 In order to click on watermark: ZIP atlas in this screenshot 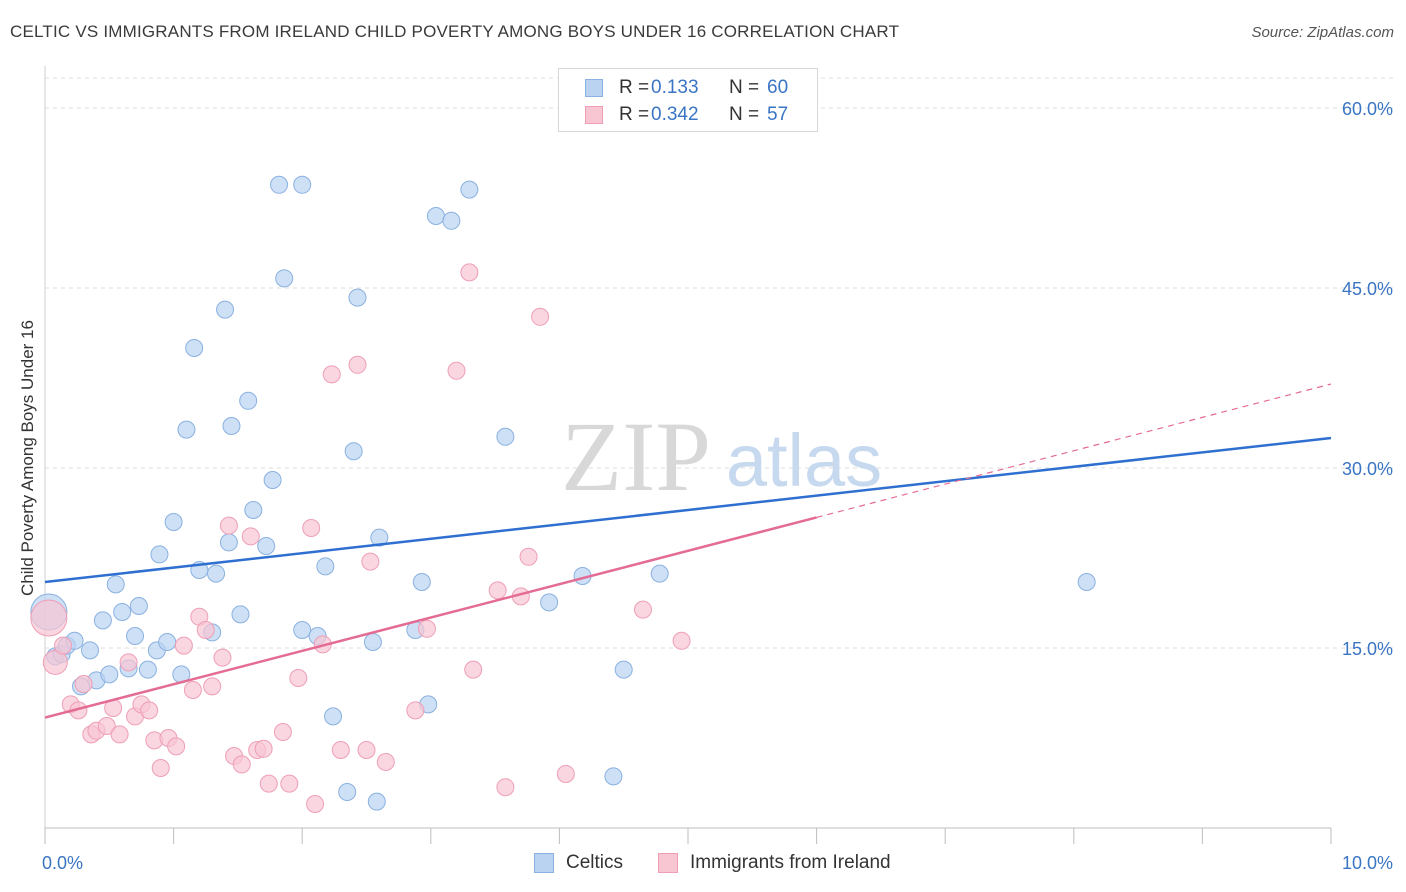, I will do `click(721, 456)`.